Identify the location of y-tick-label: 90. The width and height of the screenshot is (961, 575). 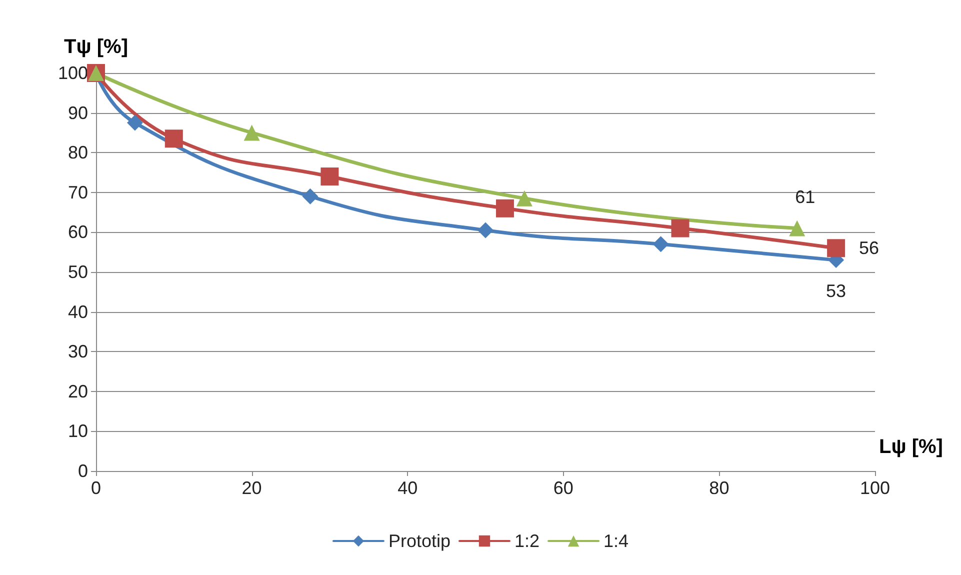
(78, 112).